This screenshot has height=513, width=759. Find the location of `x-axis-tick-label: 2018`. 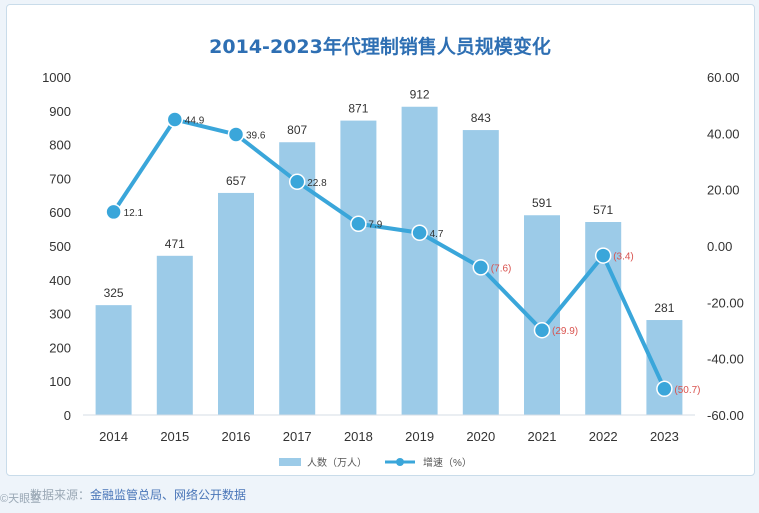

x-axis-tick-label: 2018 is located at coordinates (358, 436).